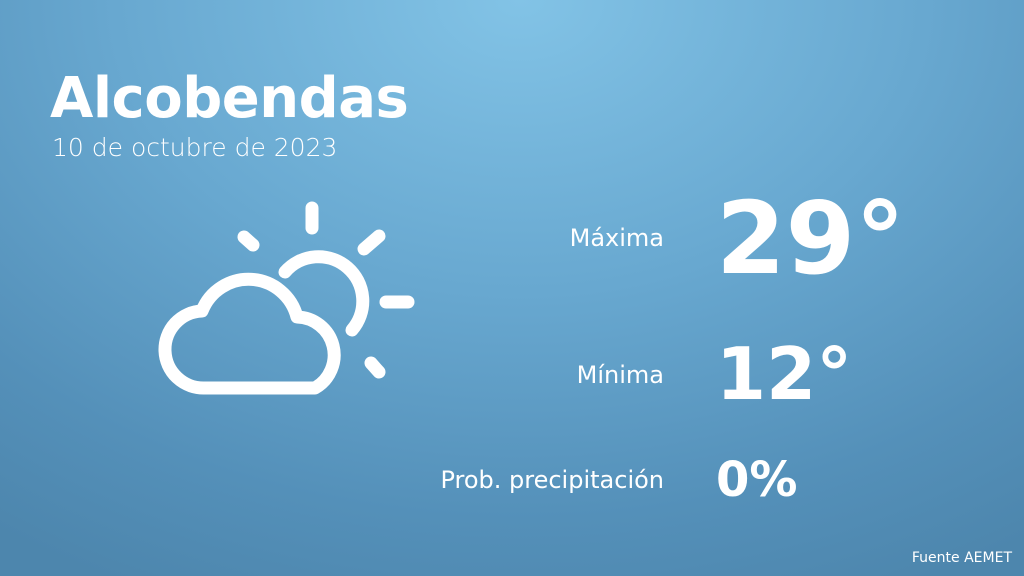 The image size is (1024, 576). I want to click on source-credit: Fuente AEMET, so click(961, 558).